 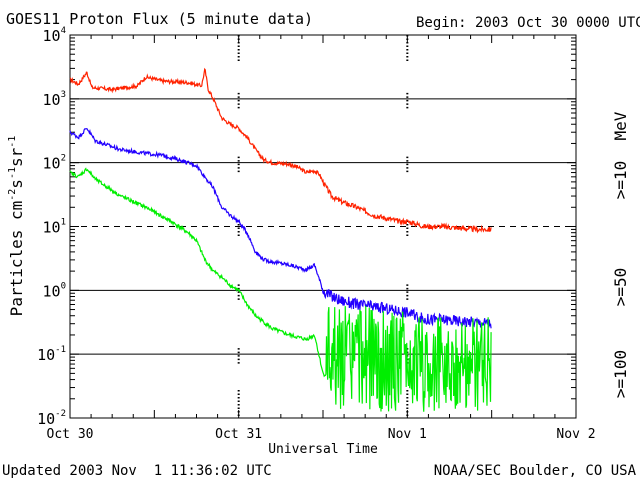 I want to click on y-tick-label-4: 10⁰, so click(x=54, y=290).